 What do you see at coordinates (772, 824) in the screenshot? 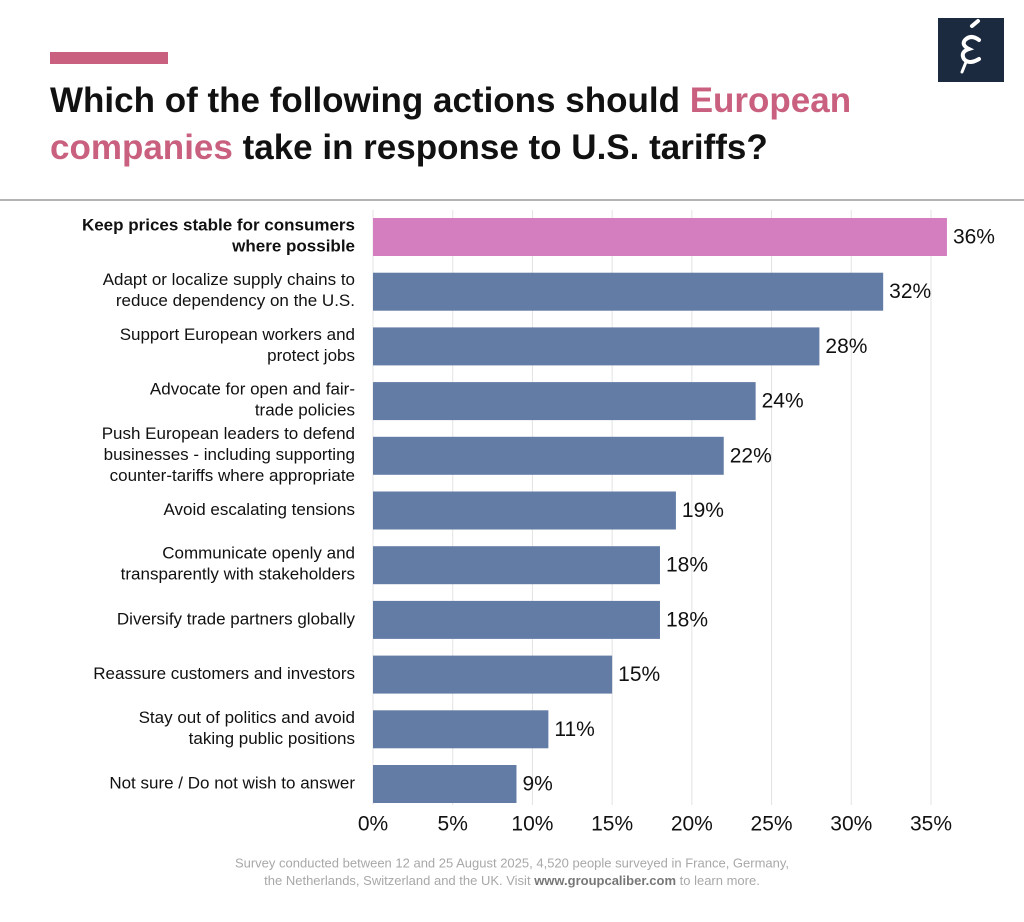
I see `x-tick-label: 25%` at bounding box center [772, 824].